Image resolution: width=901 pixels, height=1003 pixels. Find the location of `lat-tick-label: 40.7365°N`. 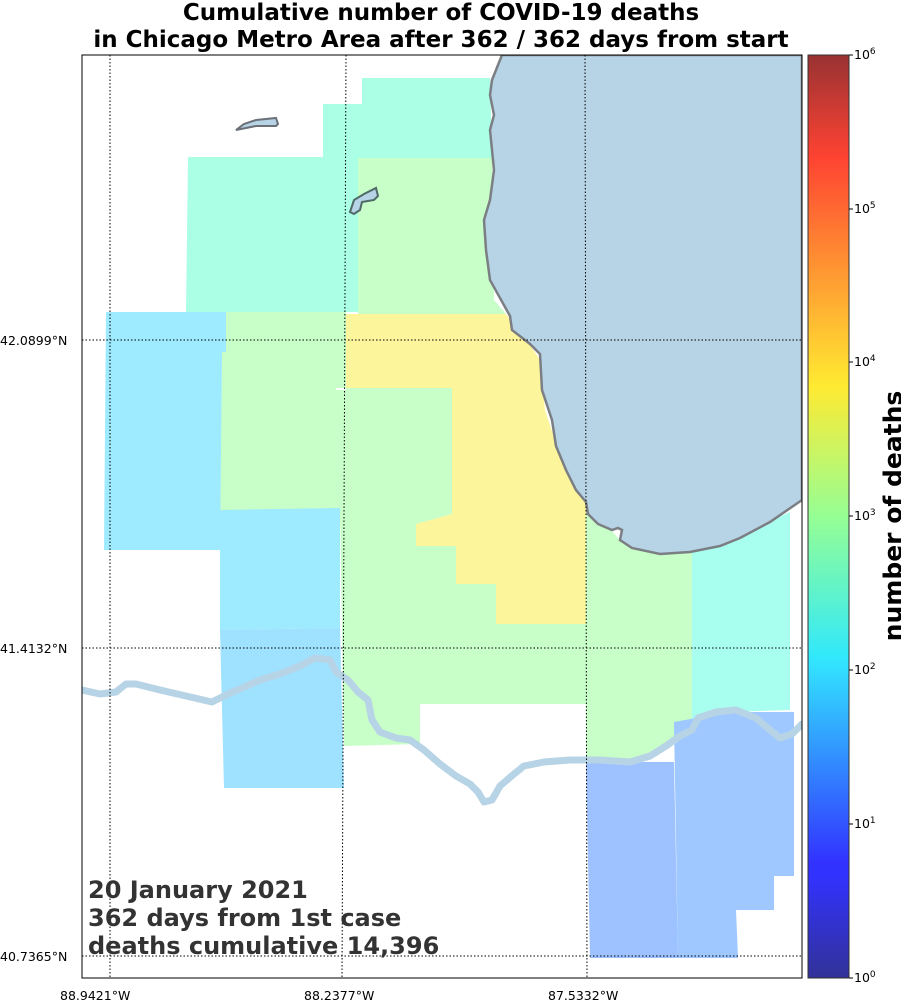

lat-tick-label: 40.7365°N is located at coordinates (33, 956).